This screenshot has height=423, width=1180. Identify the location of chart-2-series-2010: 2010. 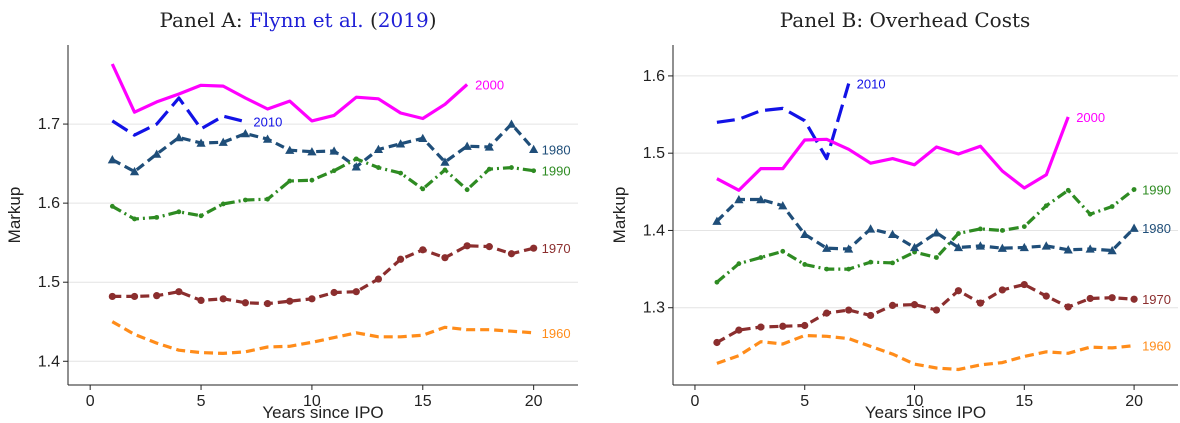
(801, 119).